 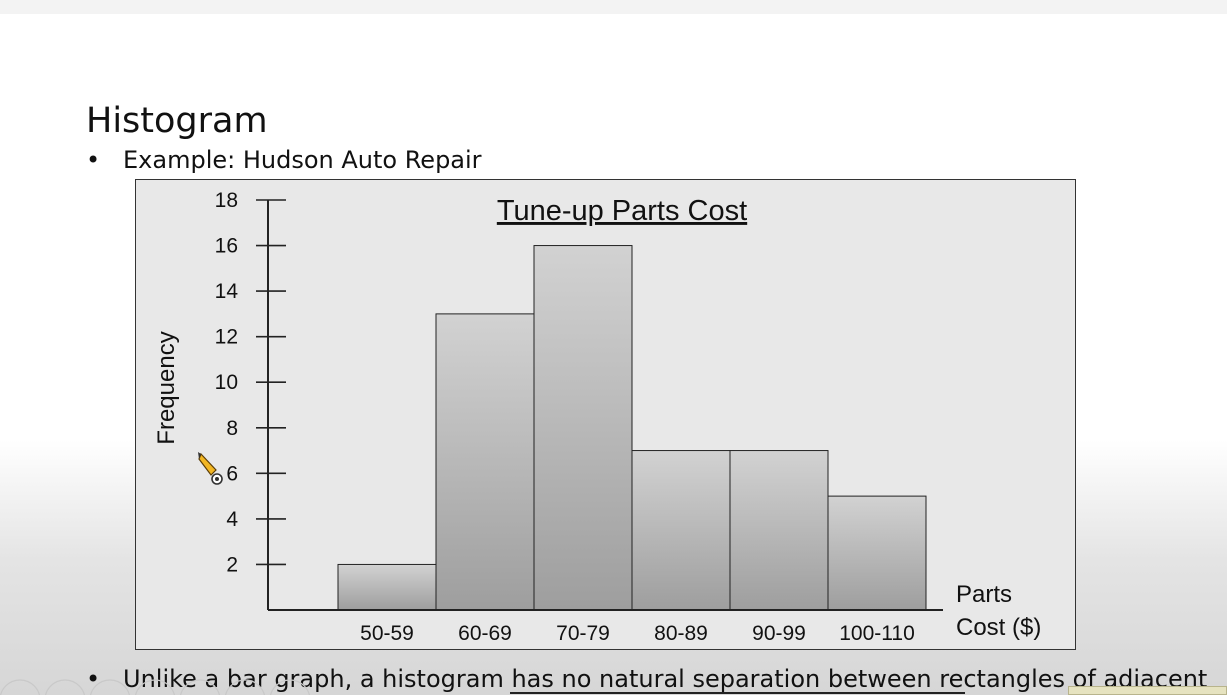 I want to click on y-tick-label-4: 4, so click(x=232, y=519).